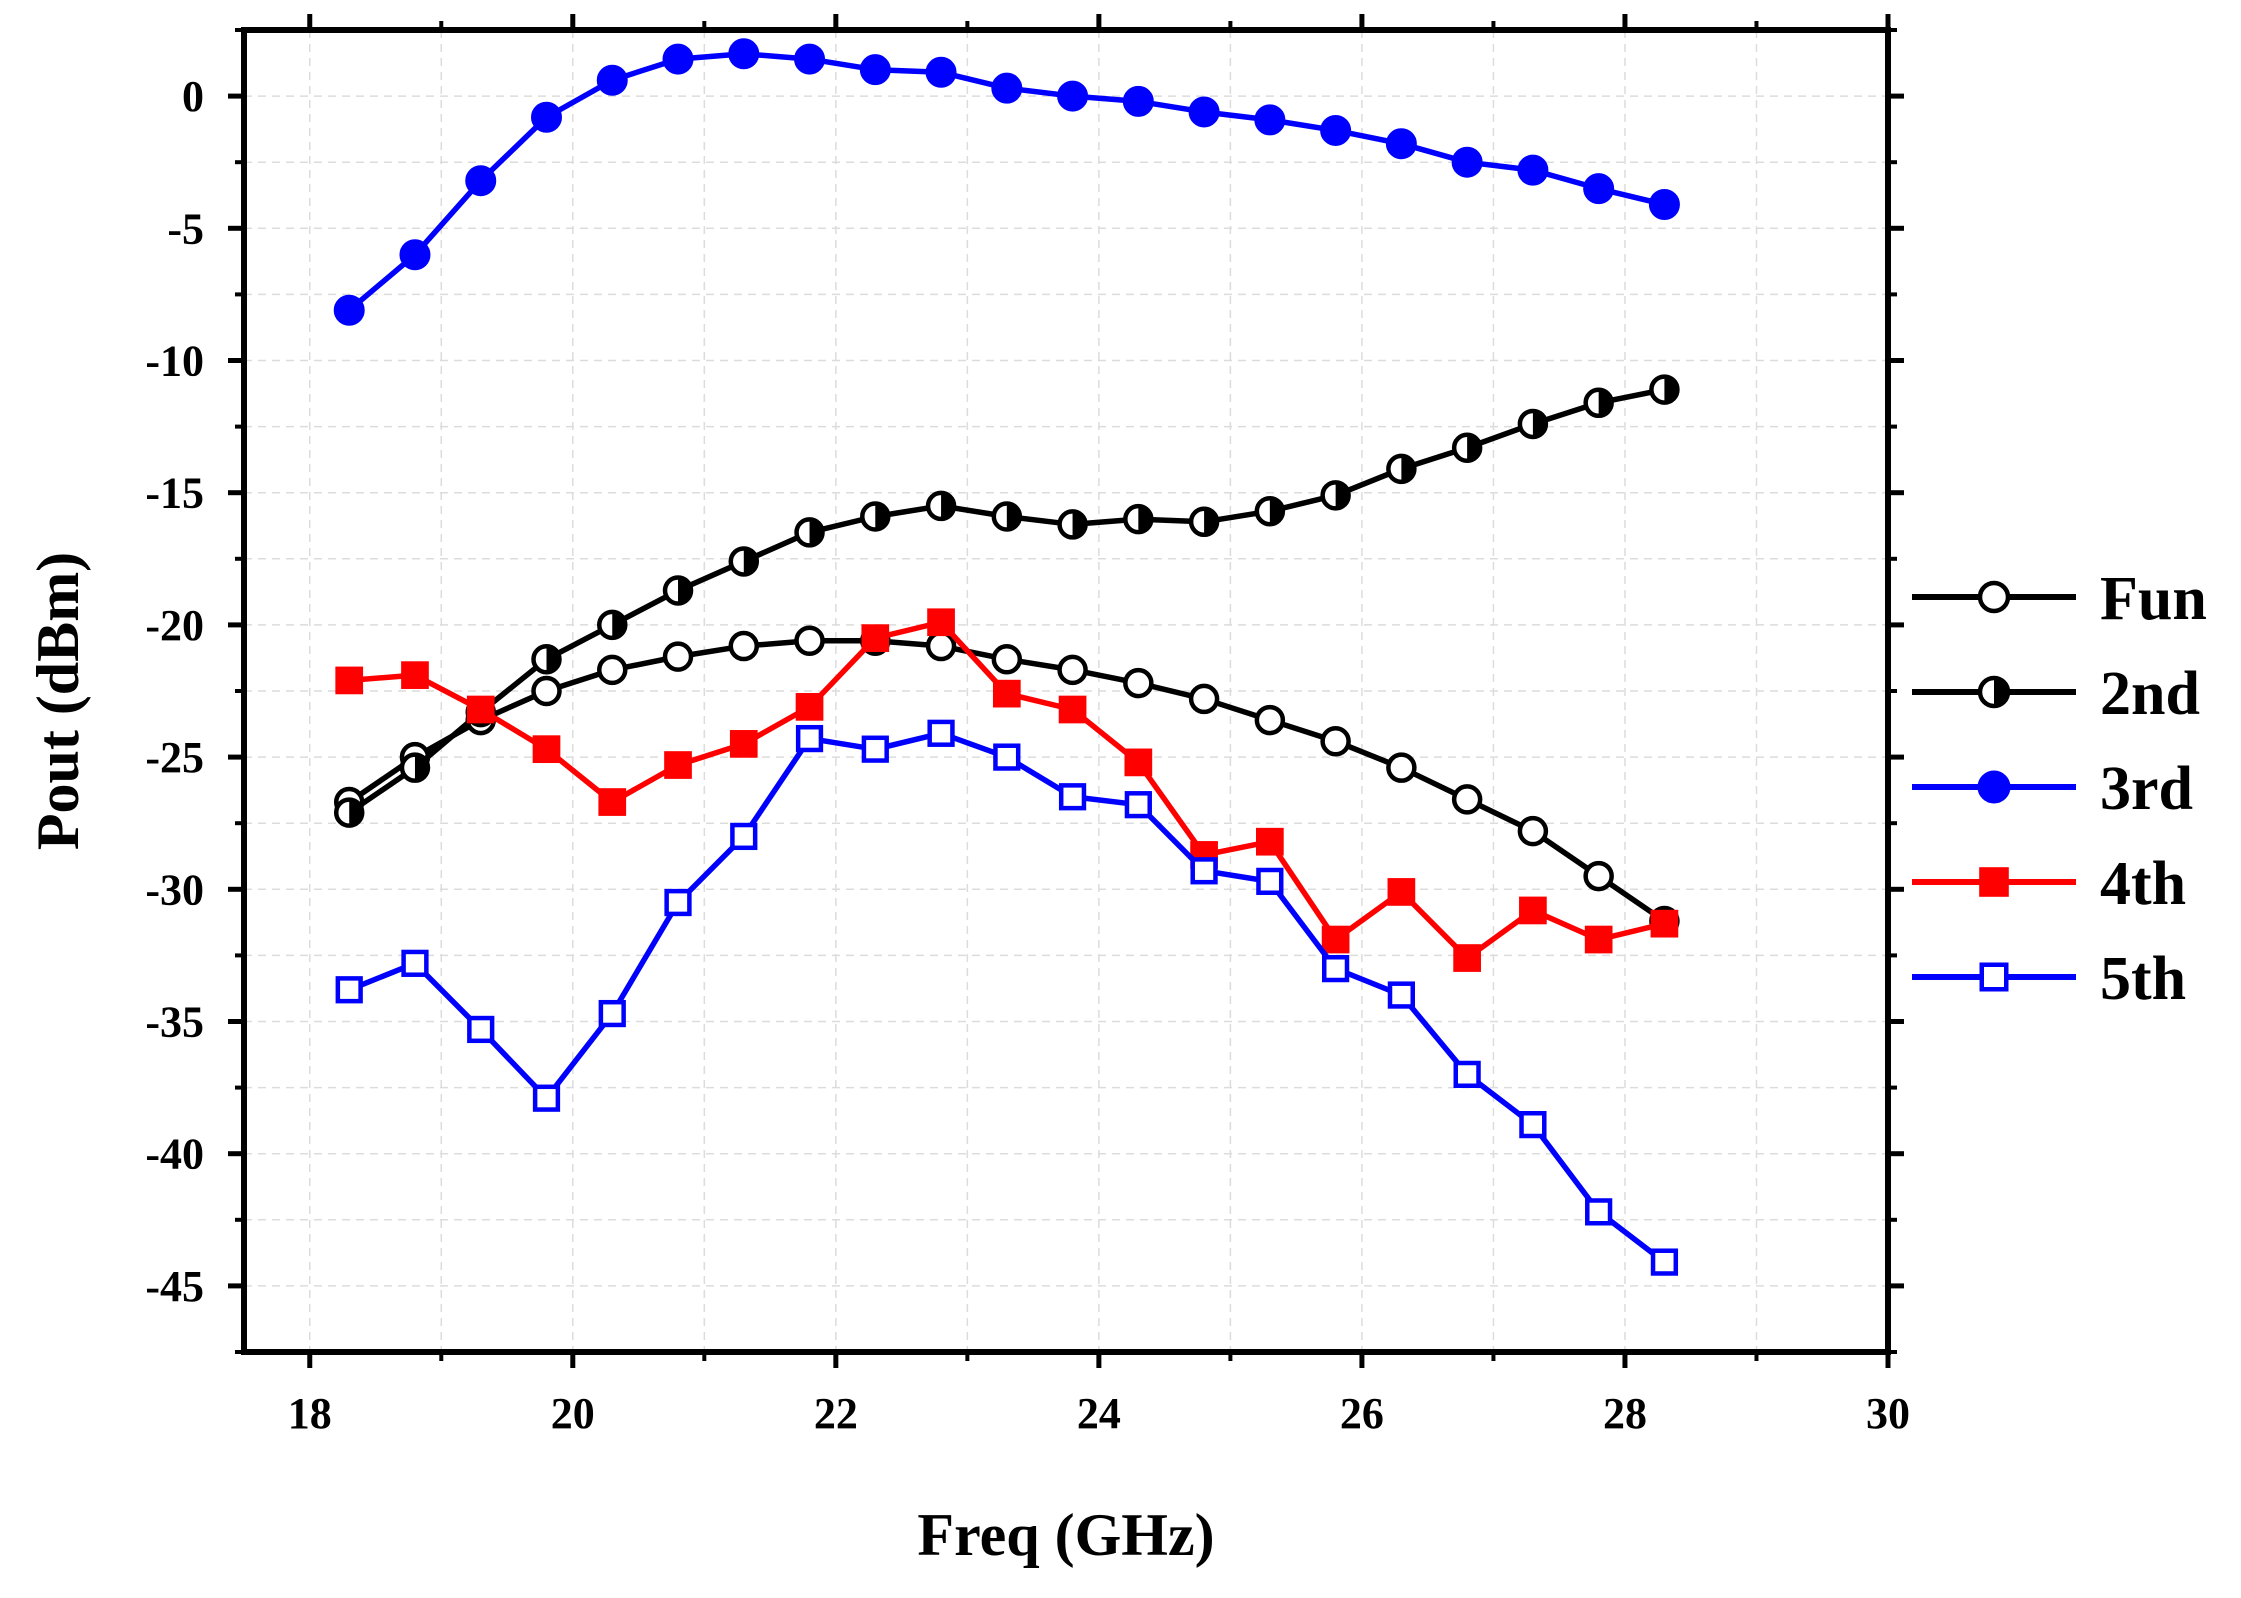 Image resolution: width=2241 pixels, height=1598 pixels. Describe the element at coordinates (2150, 694) in the screenshot. I see `legend-label: 2nd` at that location.